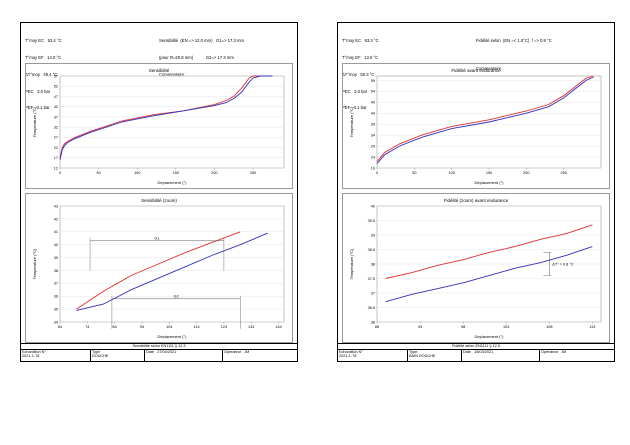  What do you see at coordinates (463, 327) in the screenshot?
I see `x-tick-label: 98` at bounding box center [463, 327].